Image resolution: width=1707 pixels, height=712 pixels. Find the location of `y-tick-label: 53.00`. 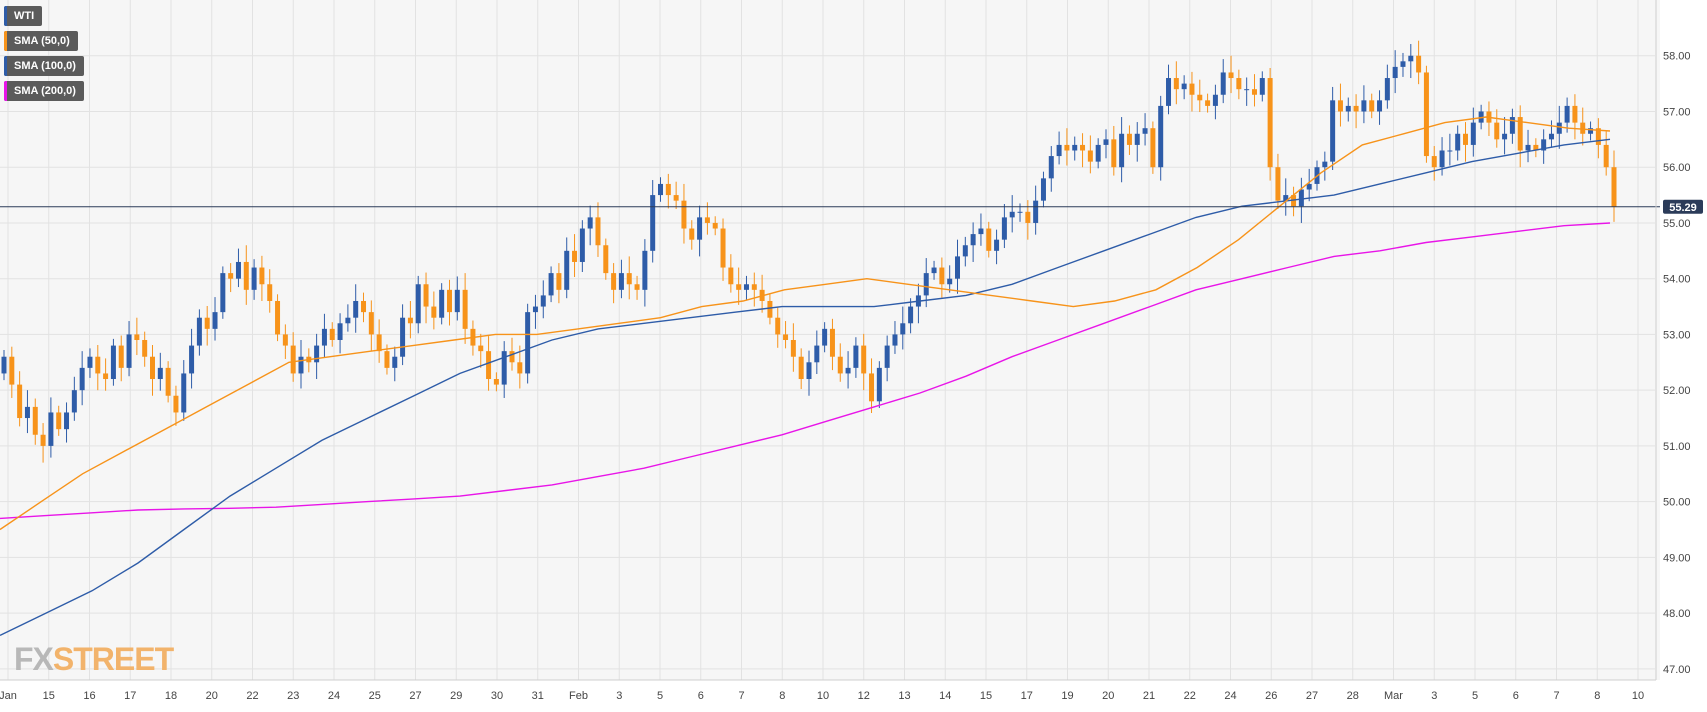

y-tick-label: 53.00 is located at coordinates (1677, 335).